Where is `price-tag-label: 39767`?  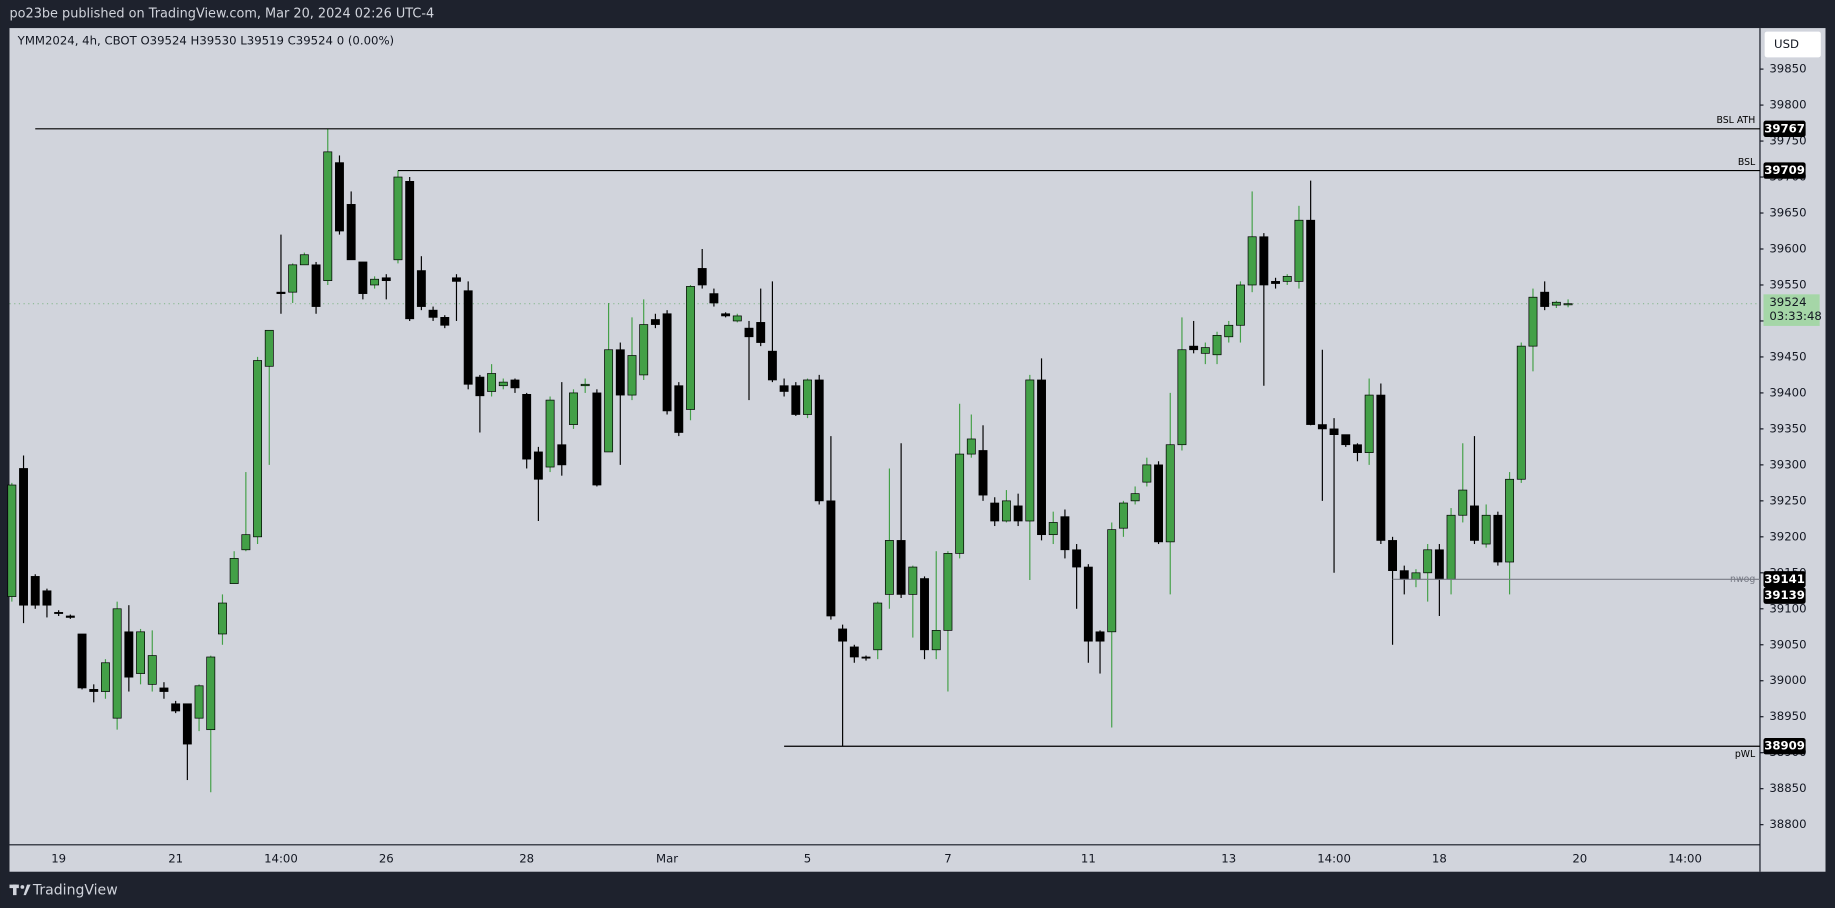 price-tag-label: 39767 is located at coordinates (1784, 128).